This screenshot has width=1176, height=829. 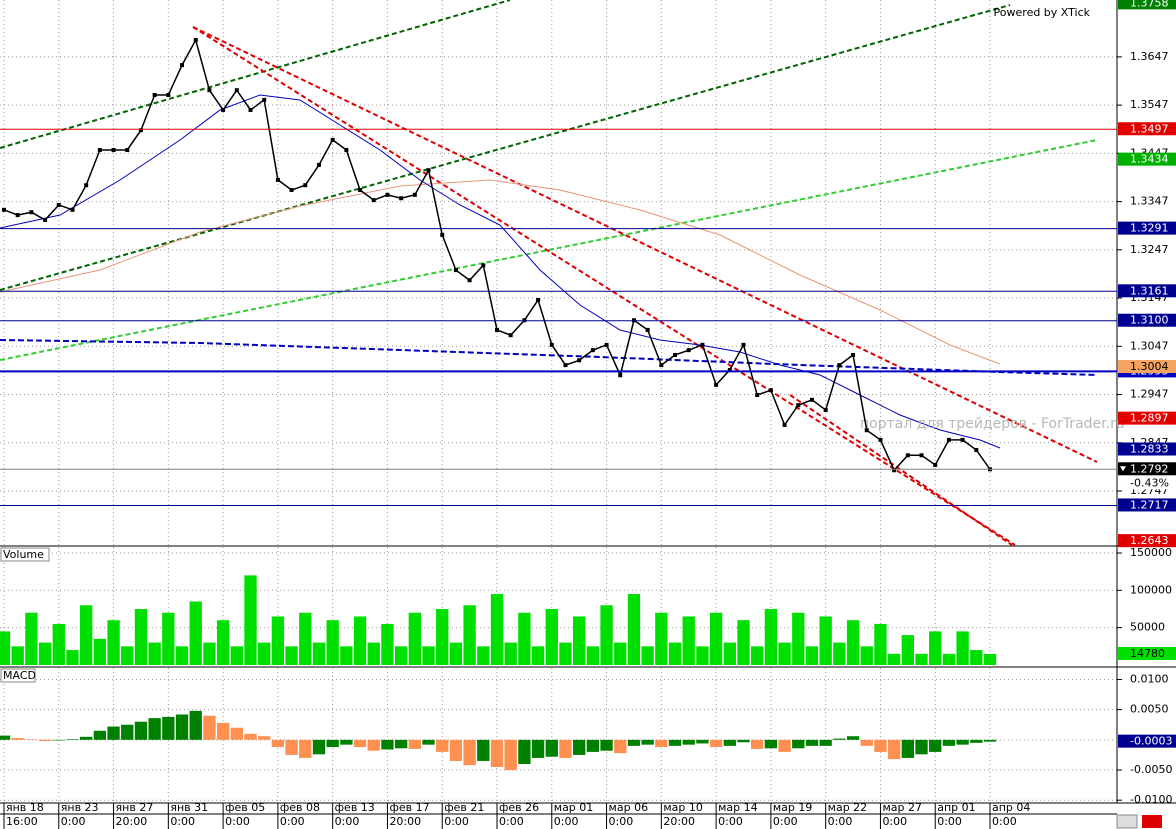 I want to click on value-tag-label: 14780, so click(x=1147, y=653).